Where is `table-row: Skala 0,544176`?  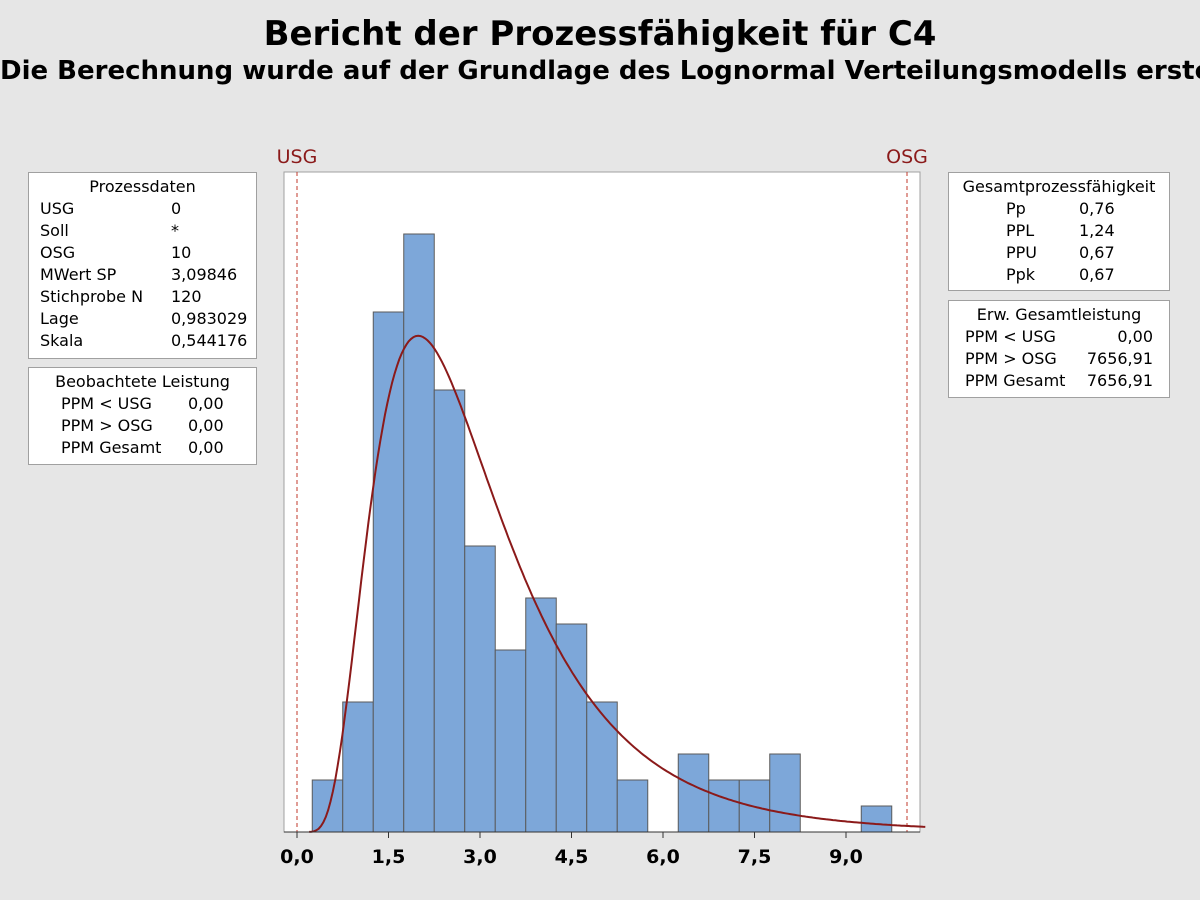
table-row: Skala 0,544176 is located at coordinates (143, 341).